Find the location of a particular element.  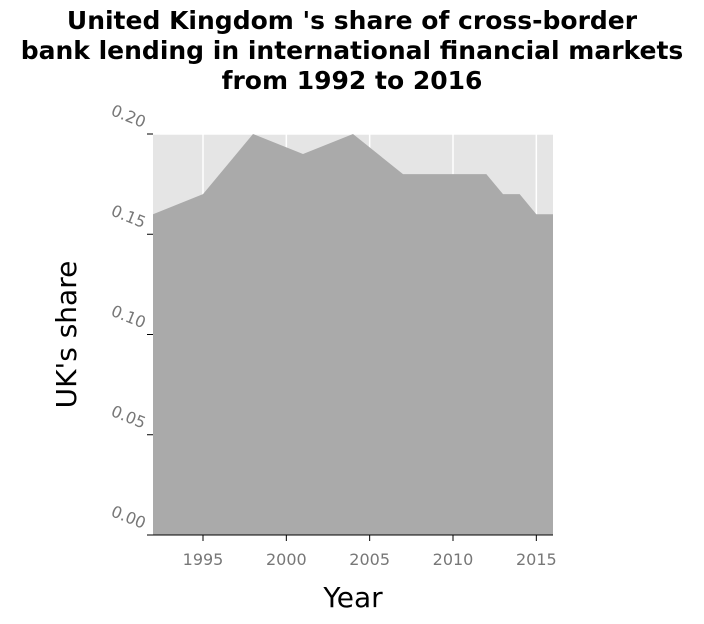

y-tick-label: 0.05 is located at coordinates (128, 416).